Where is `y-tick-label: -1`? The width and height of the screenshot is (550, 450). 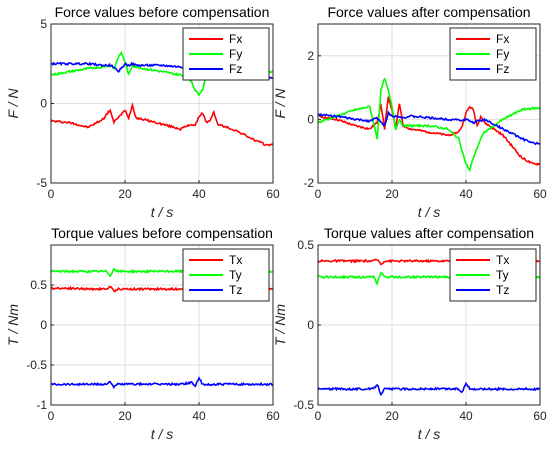
y-tick-label: -1 is located at coordinates (41, 405).